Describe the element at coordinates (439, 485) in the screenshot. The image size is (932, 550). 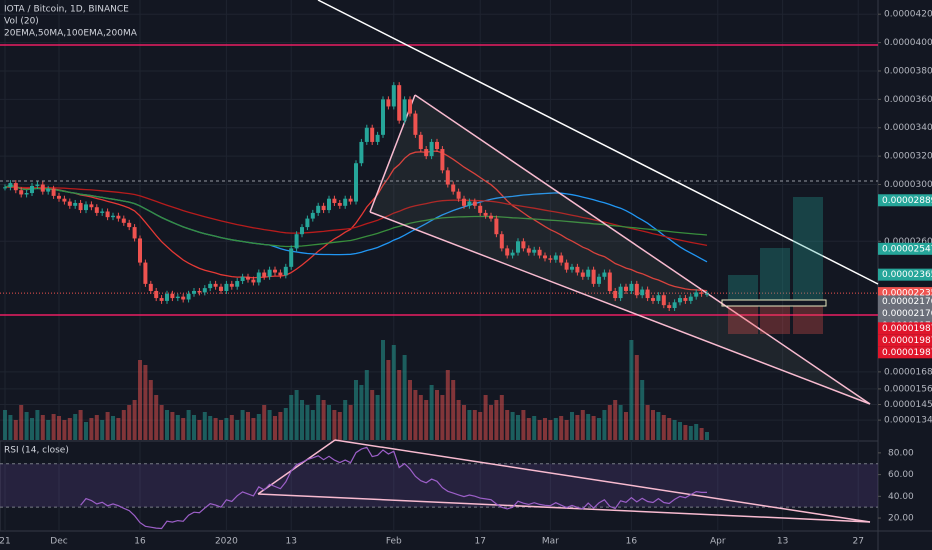
I see `rsi-band` at that location.